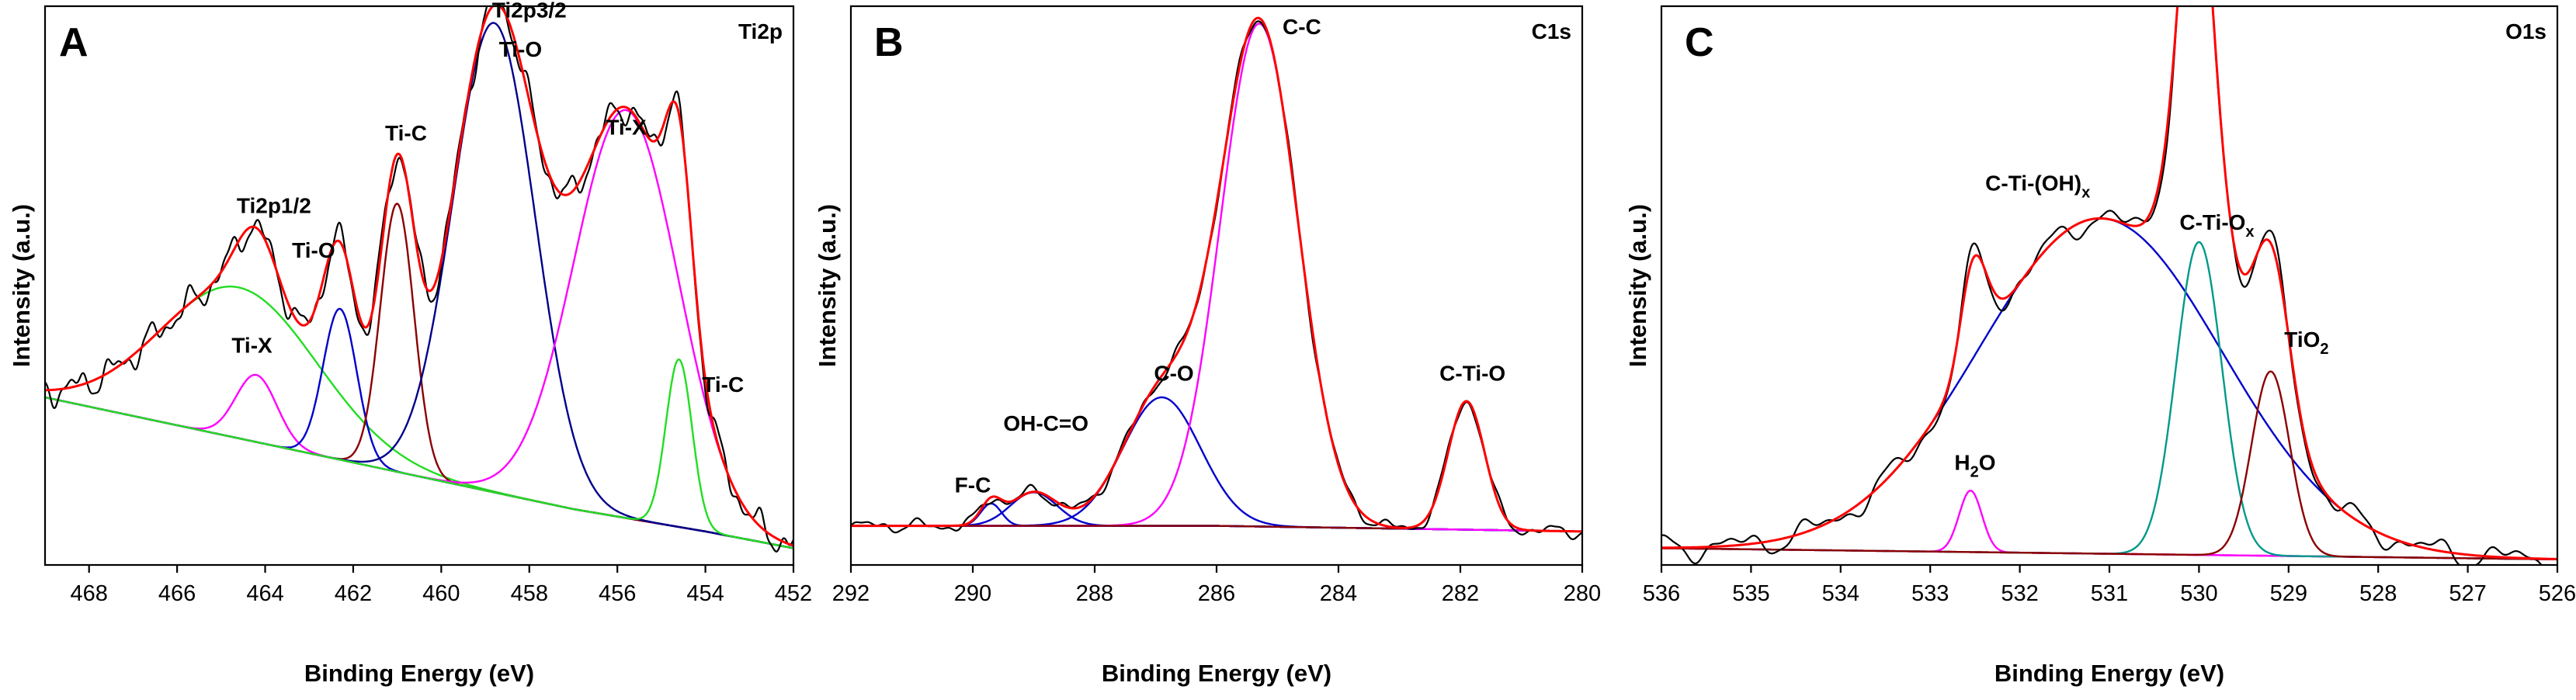 The width and height of the screenshot is (2576, 700). I want to click on x-tick-label: 284, so click(1338, 593).